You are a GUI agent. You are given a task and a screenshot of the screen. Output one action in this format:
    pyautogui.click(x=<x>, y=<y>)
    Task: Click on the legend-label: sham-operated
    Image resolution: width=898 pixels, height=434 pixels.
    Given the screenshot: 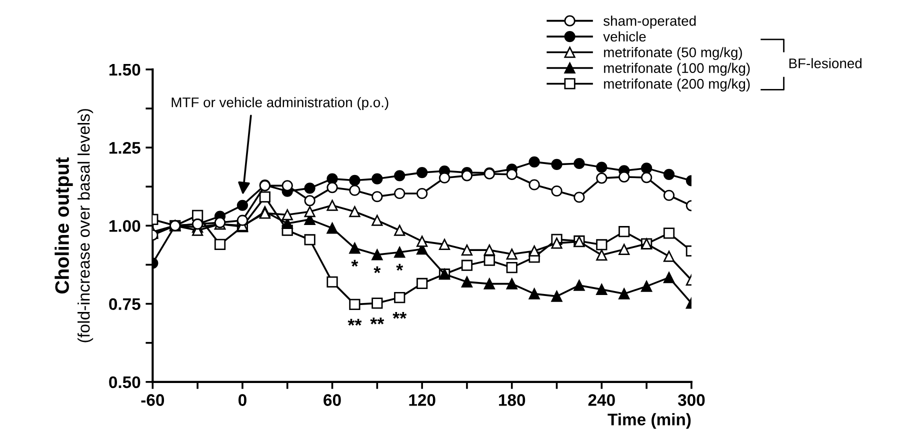 What is the action you would take?
    pyautogui.click(x=650, y=22)
    